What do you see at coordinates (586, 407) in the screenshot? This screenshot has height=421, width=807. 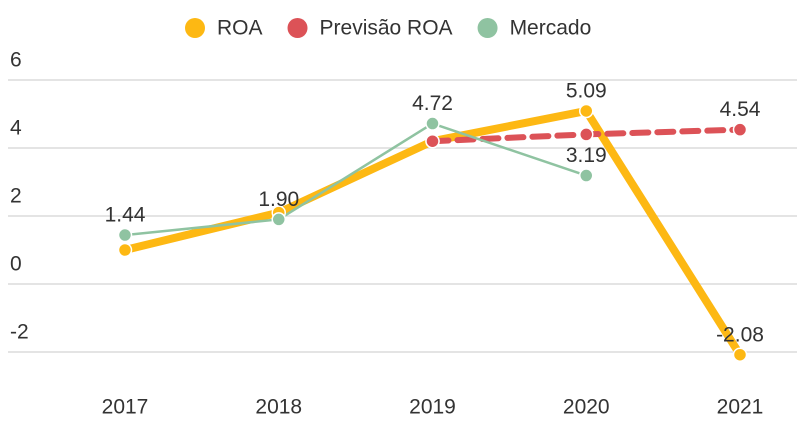 I see `x-tick-label: 2020` at bounding box center [586, 407].